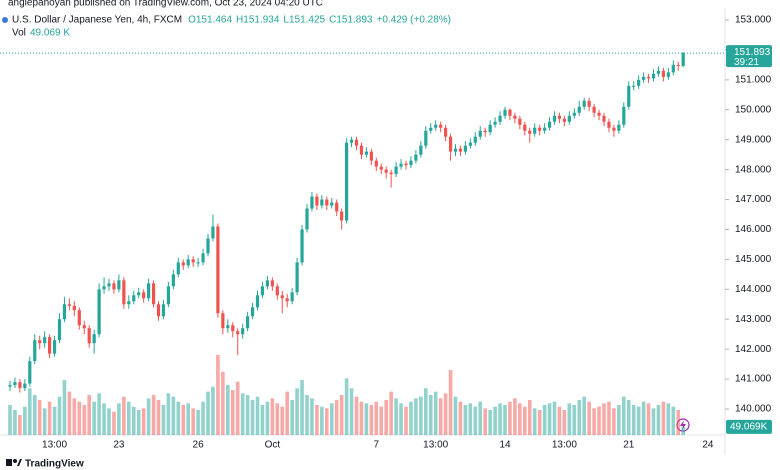 The width and height of the screenshot is (780, 470). Describe the element at coordinates (753, 139) in the screenshot. I see `y-tick-label: 149.000` at that location.